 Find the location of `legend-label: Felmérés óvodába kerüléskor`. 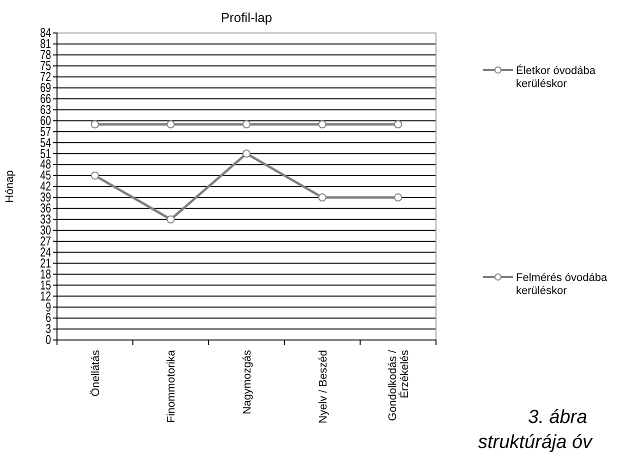

legend-label: Felmérés óvodába kerüléskor is located at coordinates (562, 284).